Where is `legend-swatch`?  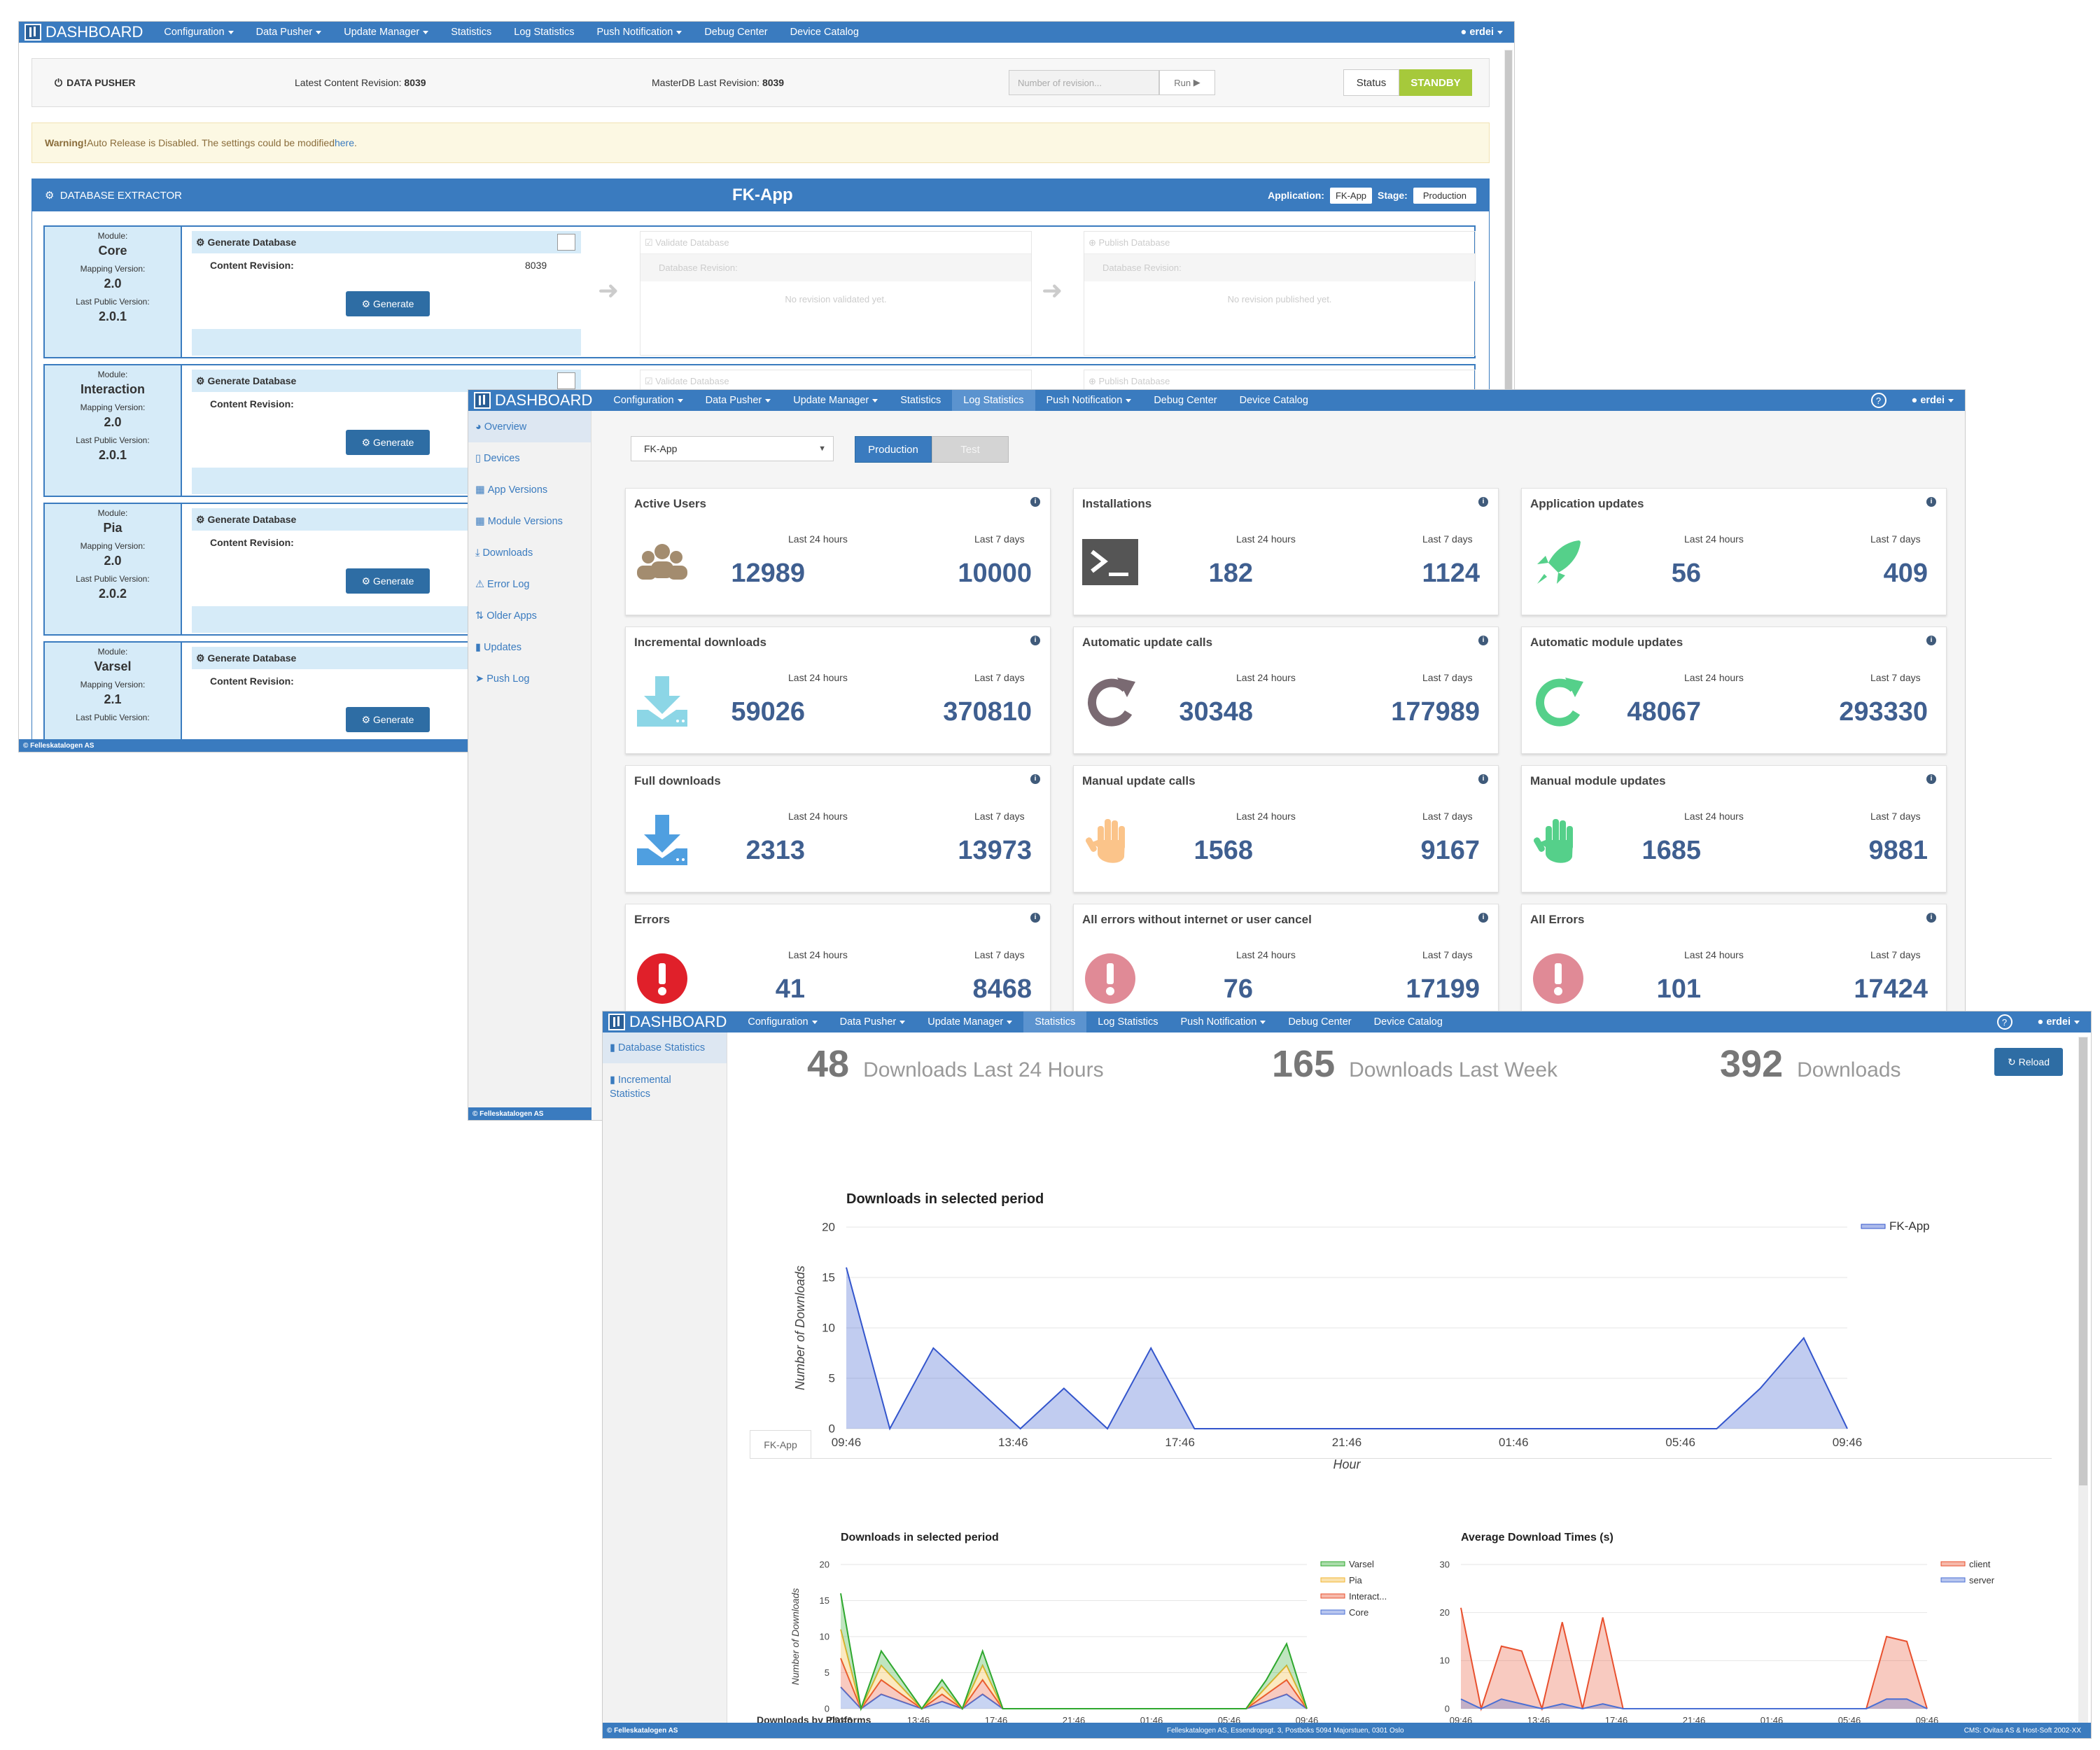 legend-swatch is located at coordinates (1332, 1580).